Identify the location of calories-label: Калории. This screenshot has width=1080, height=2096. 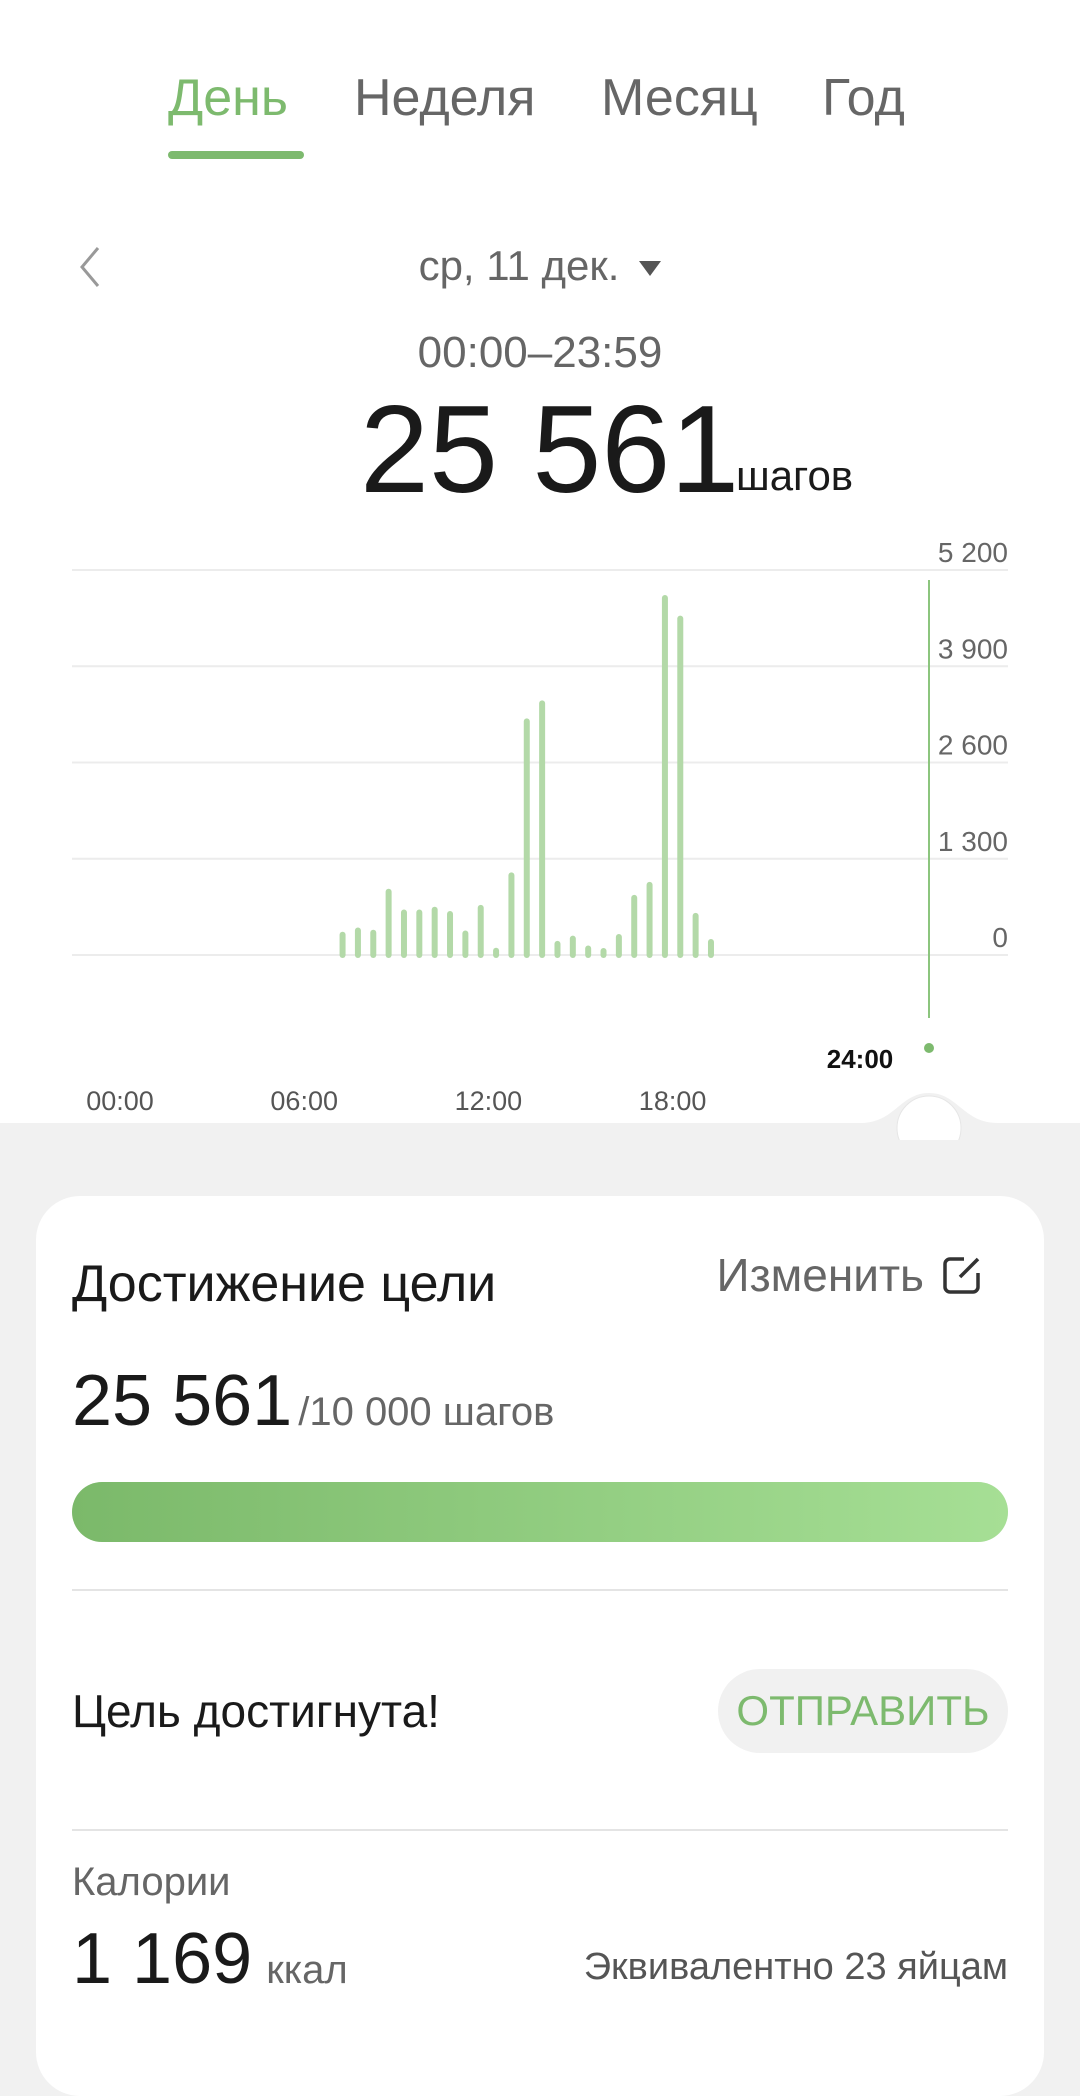
(151, 1882).